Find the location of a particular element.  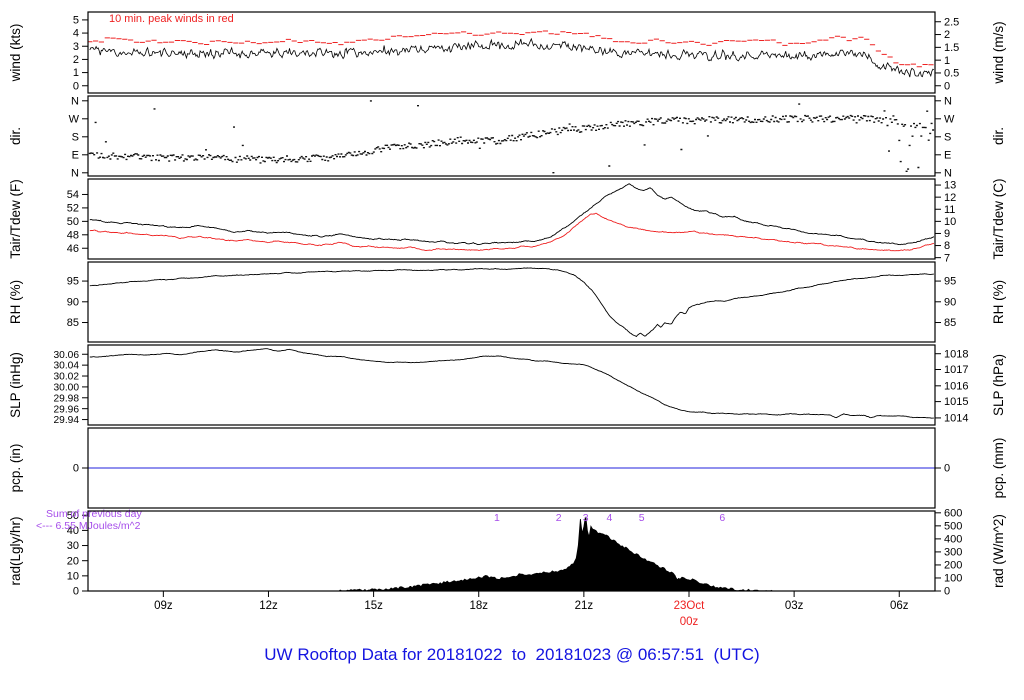

svg-text: 11 is located at coordinates (949, 210).